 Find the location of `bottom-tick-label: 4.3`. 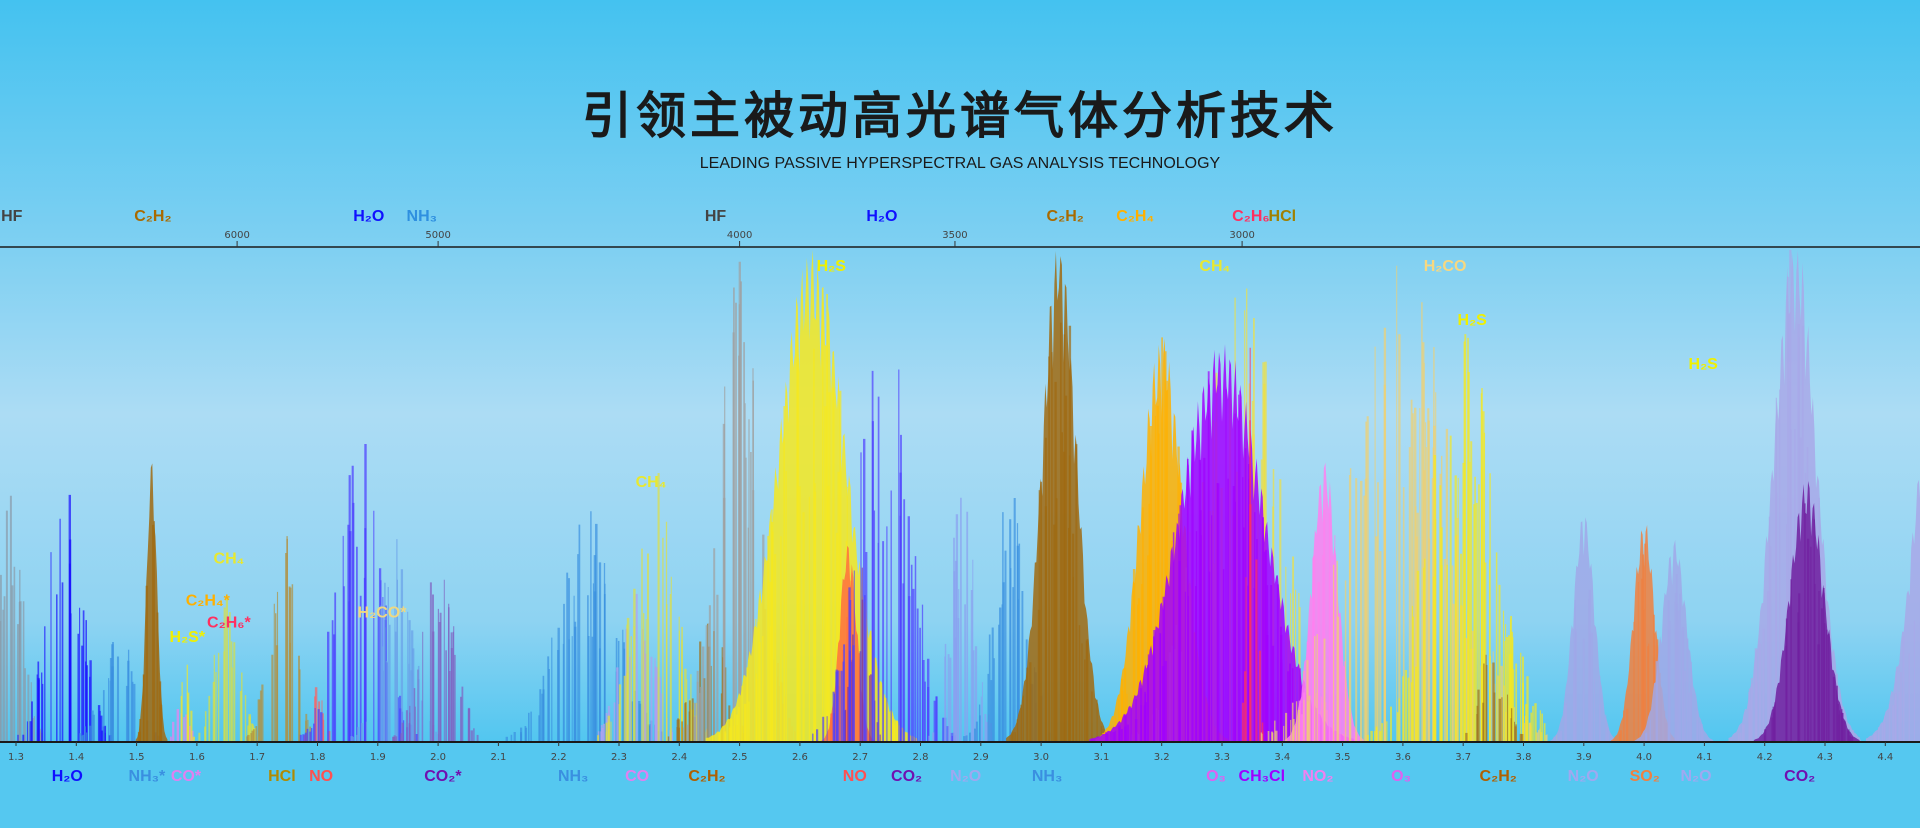

bottom-tick-label: 4.3 is located at coordinates (1825, 757).